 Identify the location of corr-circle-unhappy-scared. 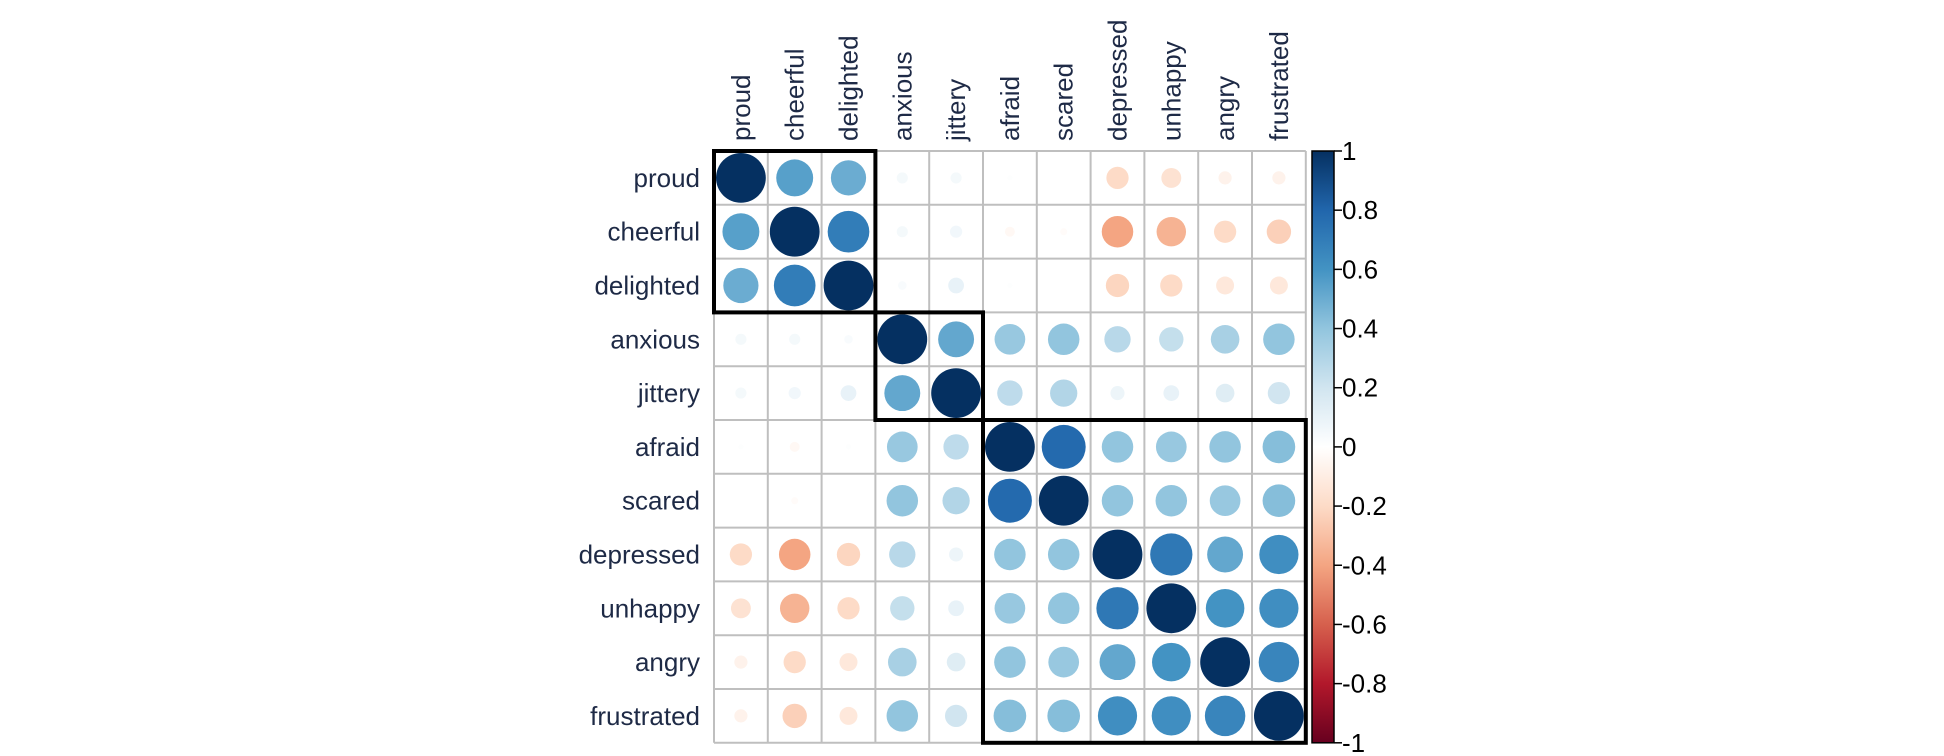
(1063, 608).